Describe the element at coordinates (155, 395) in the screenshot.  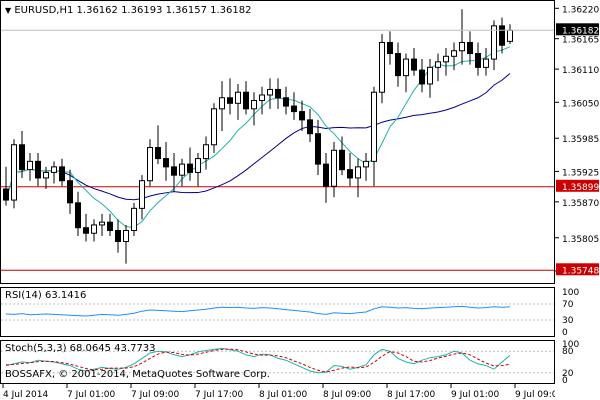
I see `time-tick-label: 7 Jul 09:00` at that location.